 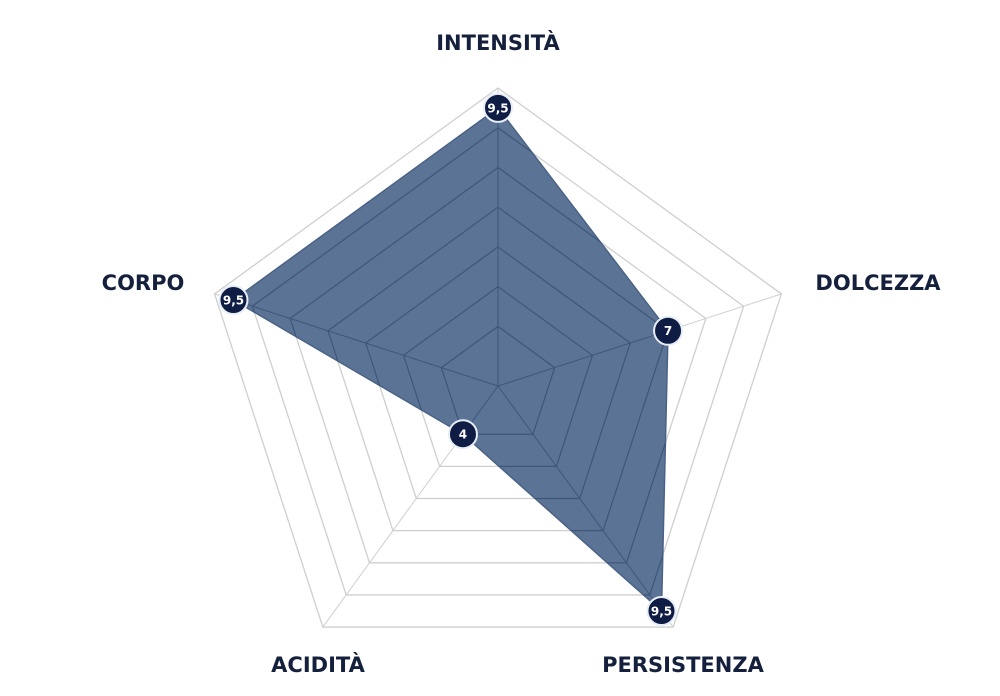 I want to click on axis-label: ACIDITÀ, so click(x=318, y=664).